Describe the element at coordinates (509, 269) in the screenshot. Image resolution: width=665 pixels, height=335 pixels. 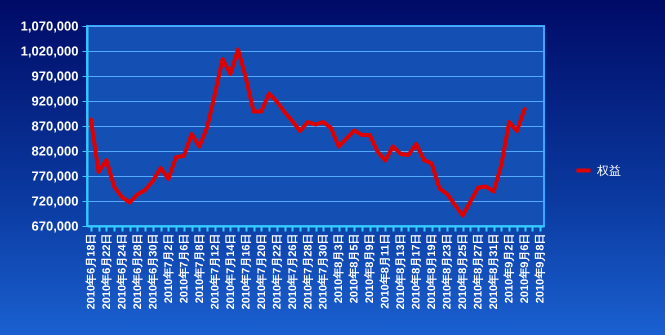
I see `x-tick-label: 2010年9月2日` at that location.